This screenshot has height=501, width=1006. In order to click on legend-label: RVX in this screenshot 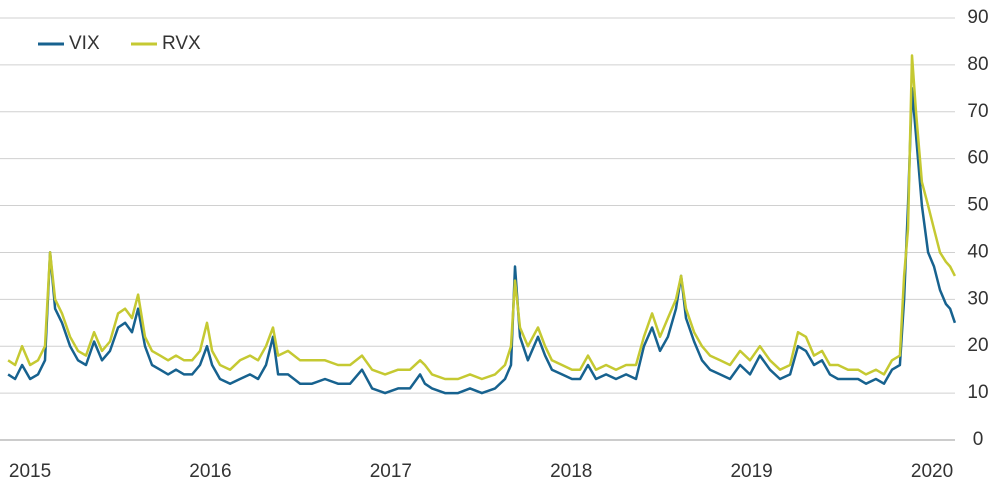, I will do `click(181, 43)`.